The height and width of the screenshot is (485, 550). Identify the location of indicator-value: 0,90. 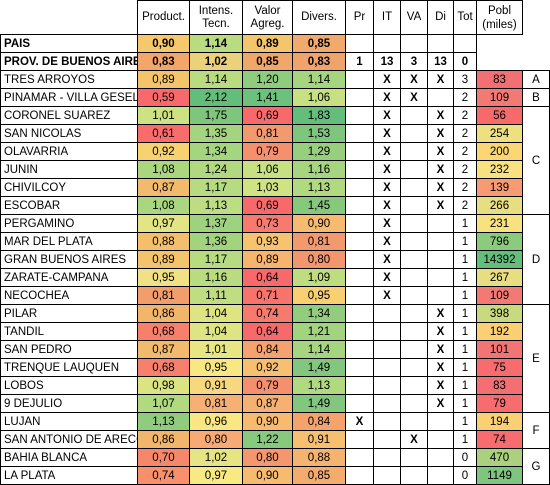
(267, 475).